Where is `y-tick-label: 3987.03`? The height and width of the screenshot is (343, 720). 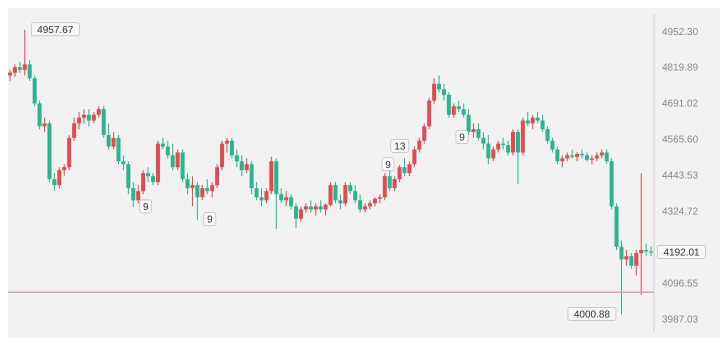 y-tick-label: 3987.03 is located at coordinates (680, 320).